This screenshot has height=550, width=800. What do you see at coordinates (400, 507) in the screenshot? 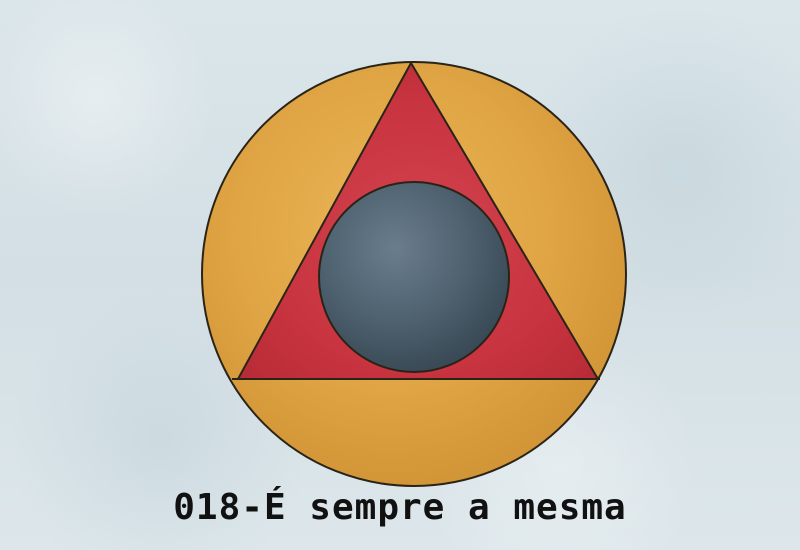
I see `caption-text: 018-É sempre a mesma` at bounding box center [400, 507].